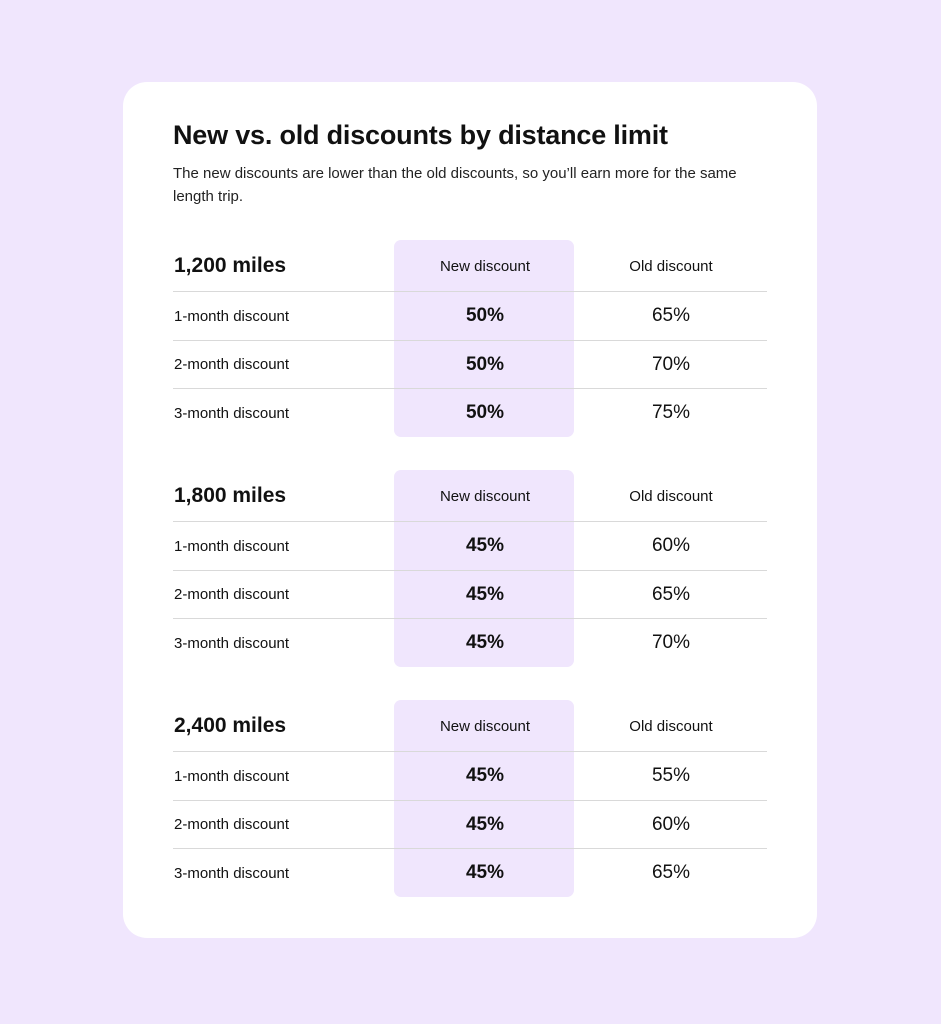  I want to click on table-row: 1-month discount 45% 60%, so click(470, 545).